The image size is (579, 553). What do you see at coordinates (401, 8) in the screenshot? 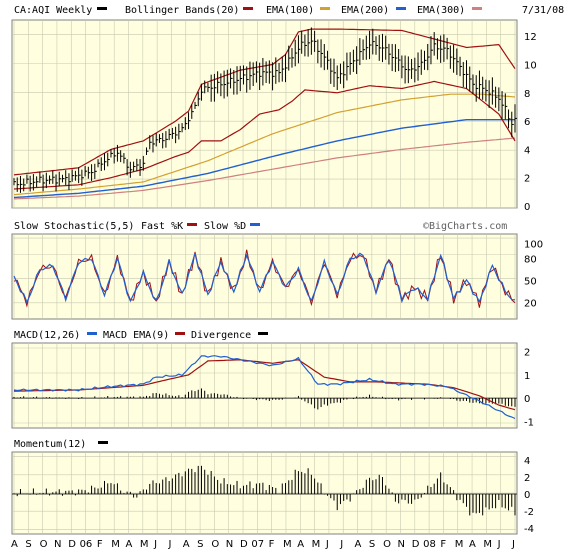
I see `legend-ema200-swatch` at bounding box center [401, 8].